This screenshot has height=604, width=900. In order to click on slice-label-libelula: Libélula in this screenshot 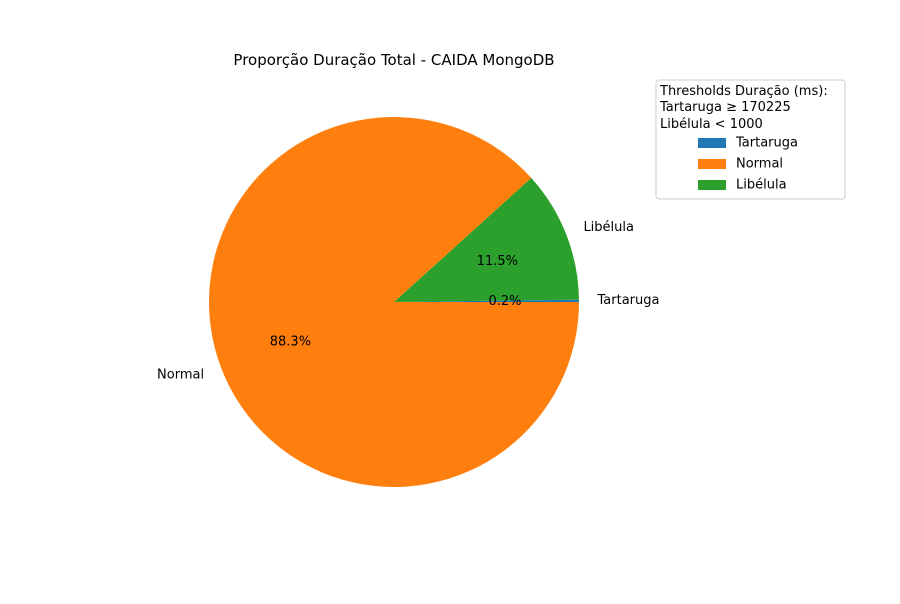, I will do `click(608, 227)`.